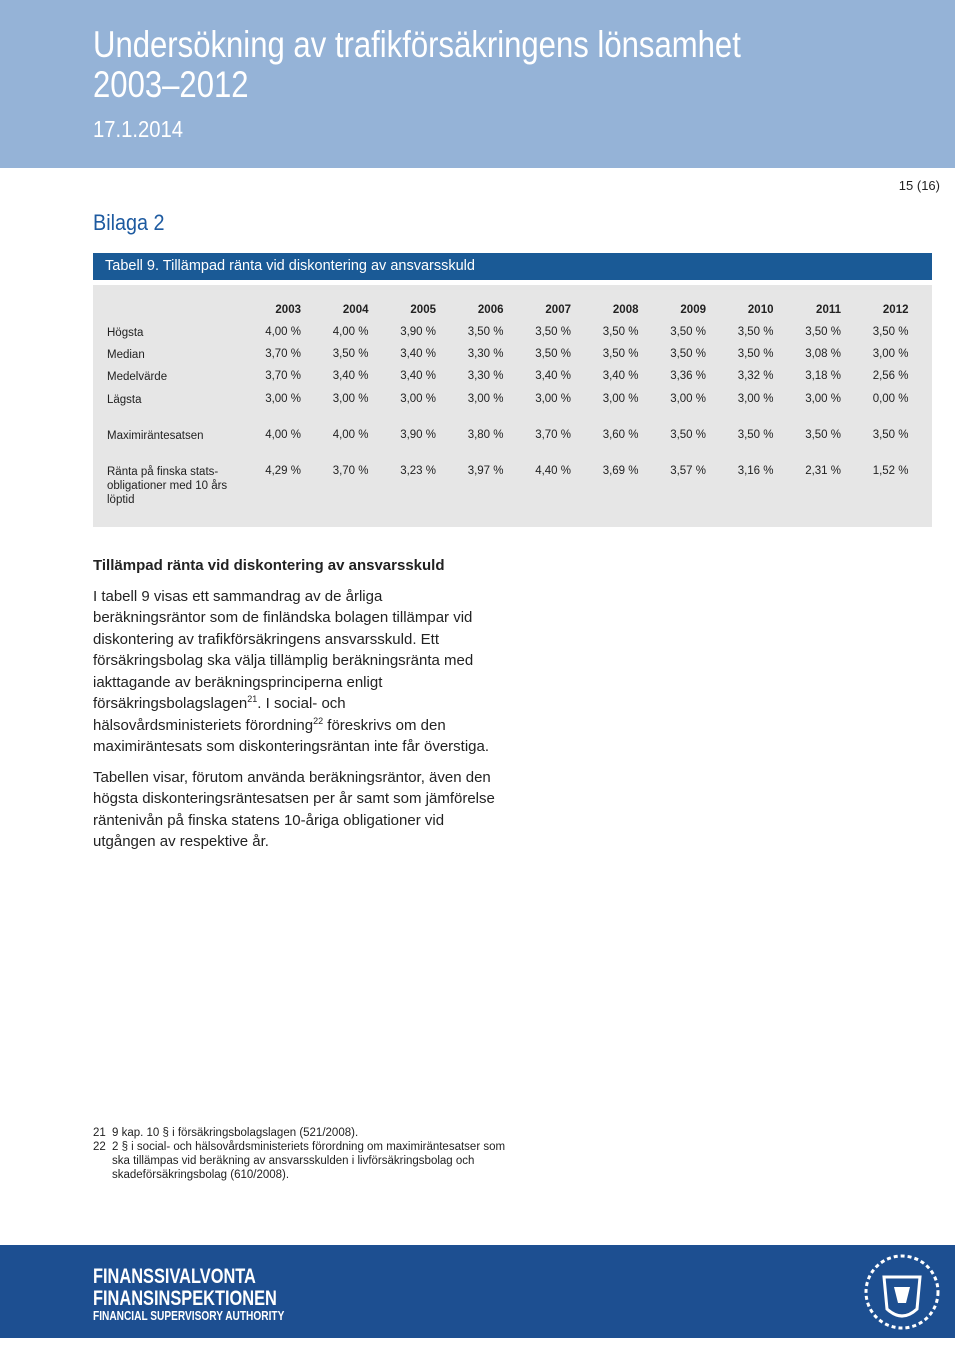  What do you see at coordinates (890, 471) in the screenshot?
I see `cell: 1,52 %` at bounding box center [890, 471].